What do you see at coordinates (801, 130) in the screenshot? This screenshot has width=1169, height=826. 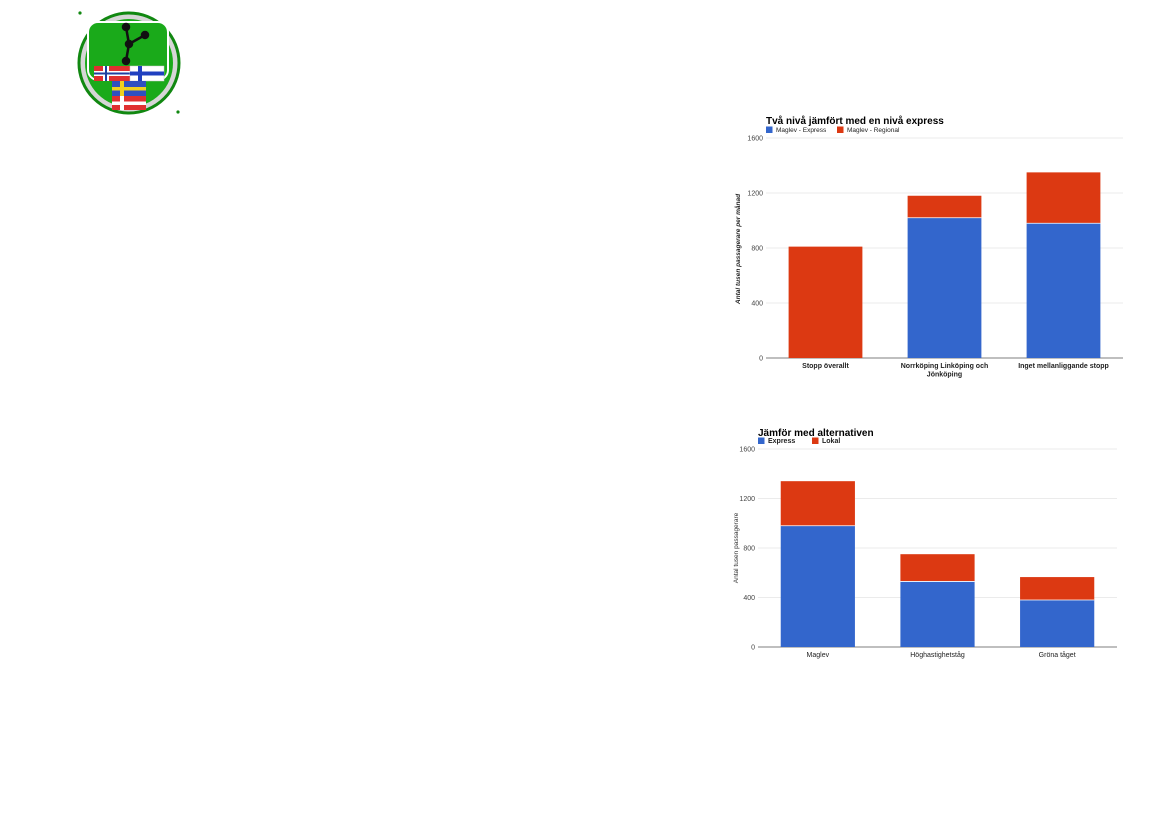 I see `legend-label: Maglev - Express` at bounding box center [801, 130].